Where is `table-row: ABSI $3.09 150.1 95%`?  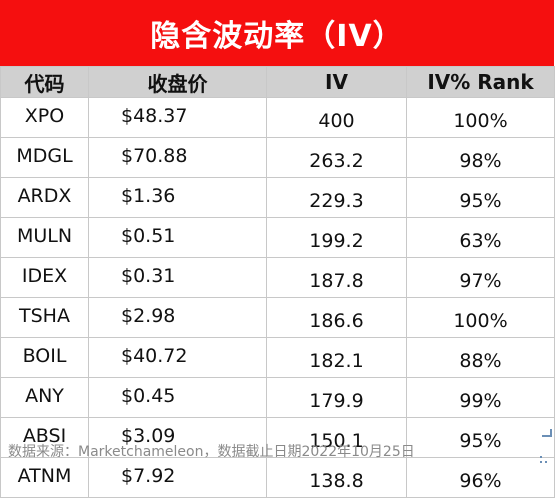
table-row: ABSI $3.09 150.1 95% is located at coordinates (277, 437).